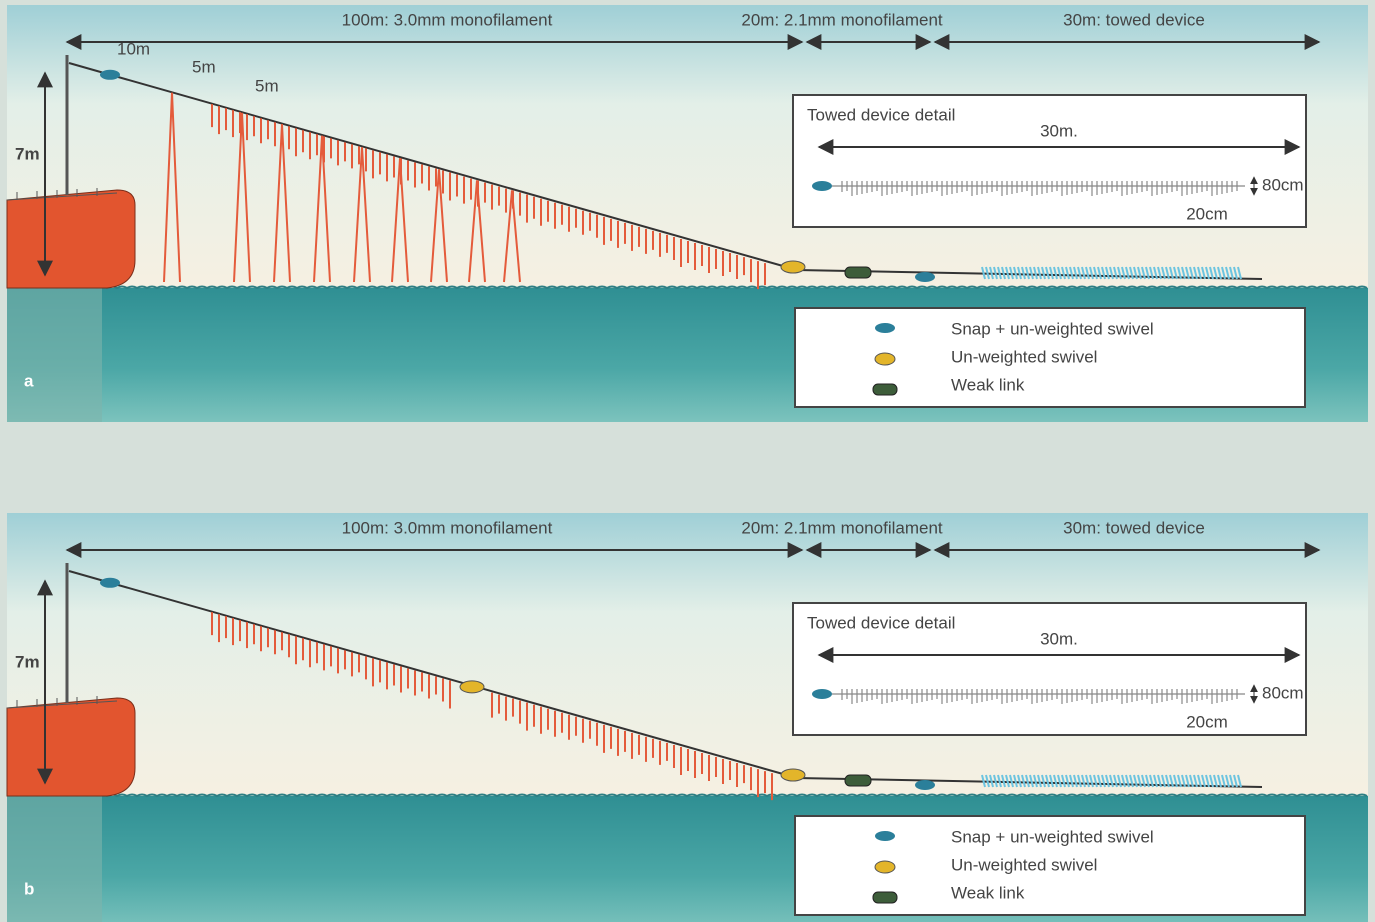  I want to click on panel-label: b, so click(29, 888).